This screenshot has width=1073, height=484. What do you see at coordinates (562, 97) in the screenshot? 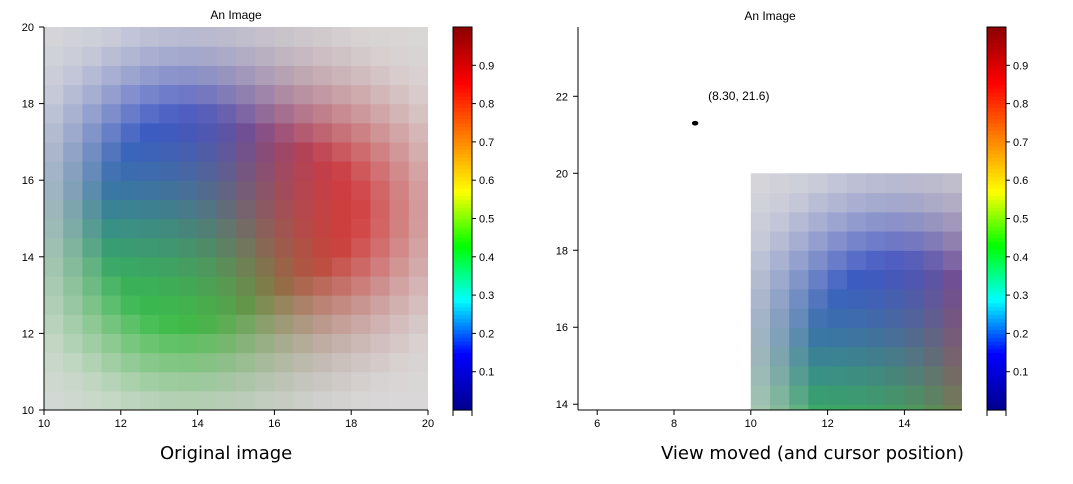
I see `y-tick-label: 22` at bounding box center [562, 97].